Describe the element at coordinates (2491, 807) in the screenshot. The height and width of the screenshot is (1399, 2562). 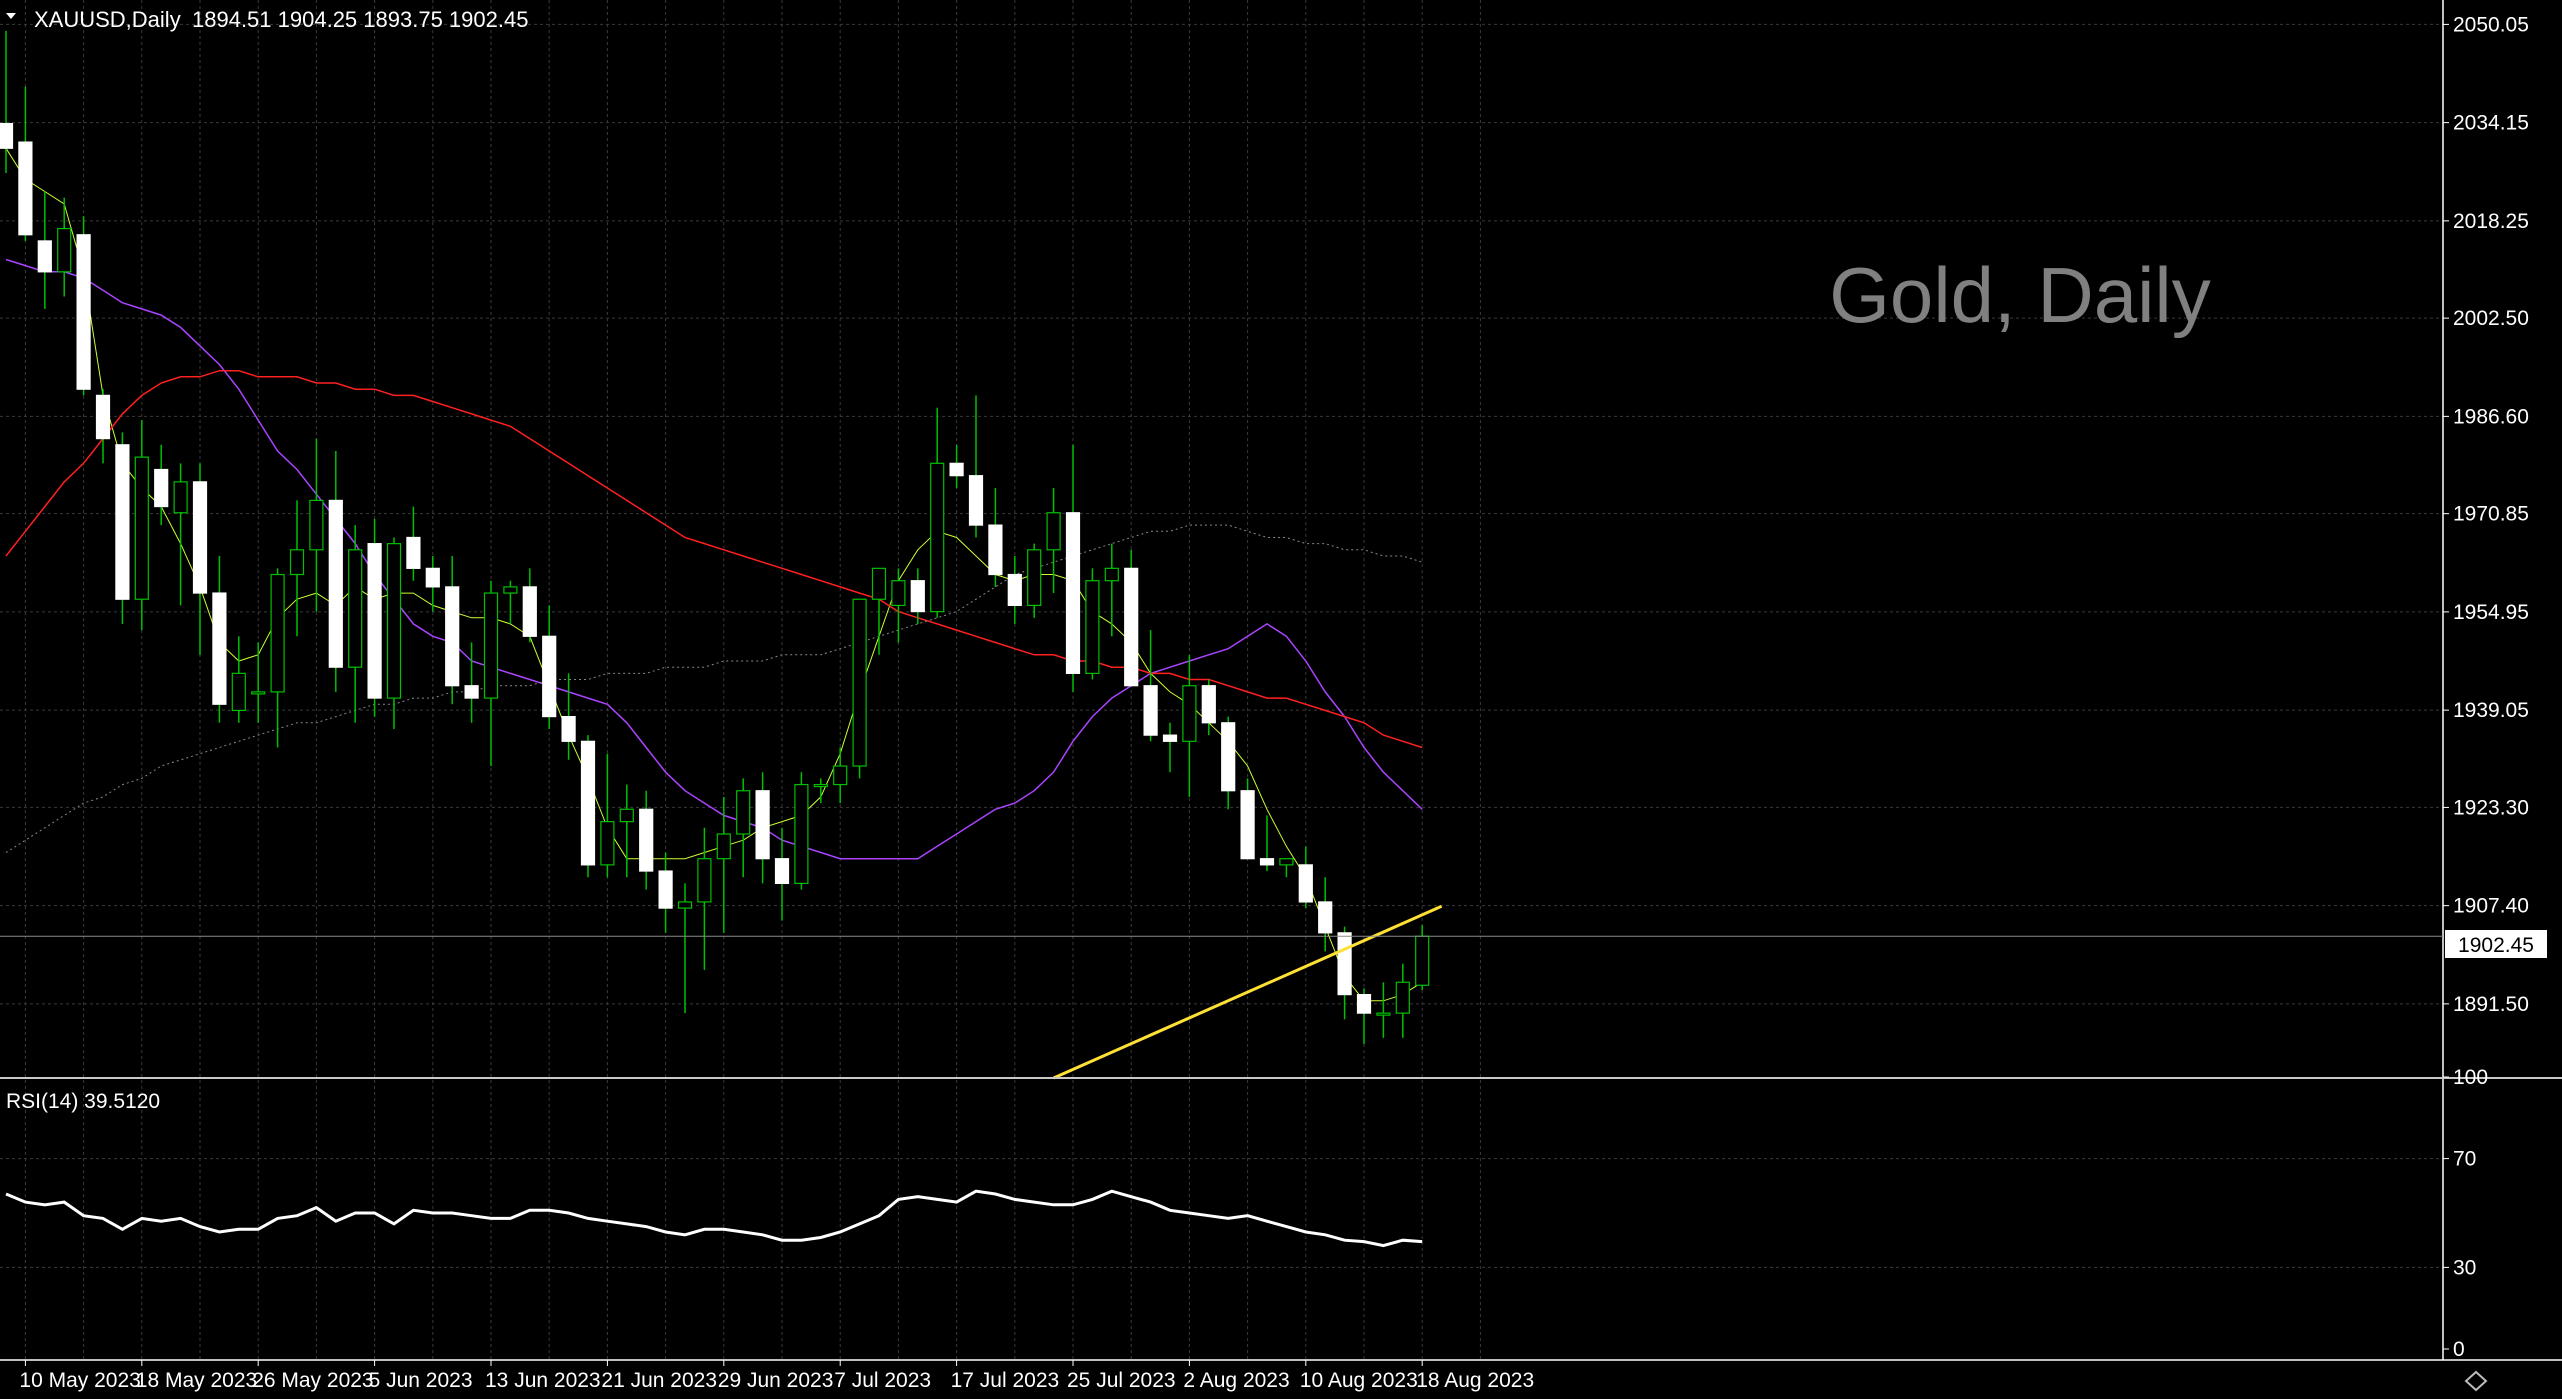
I see `price-tick-label: 1923.30` at that location.